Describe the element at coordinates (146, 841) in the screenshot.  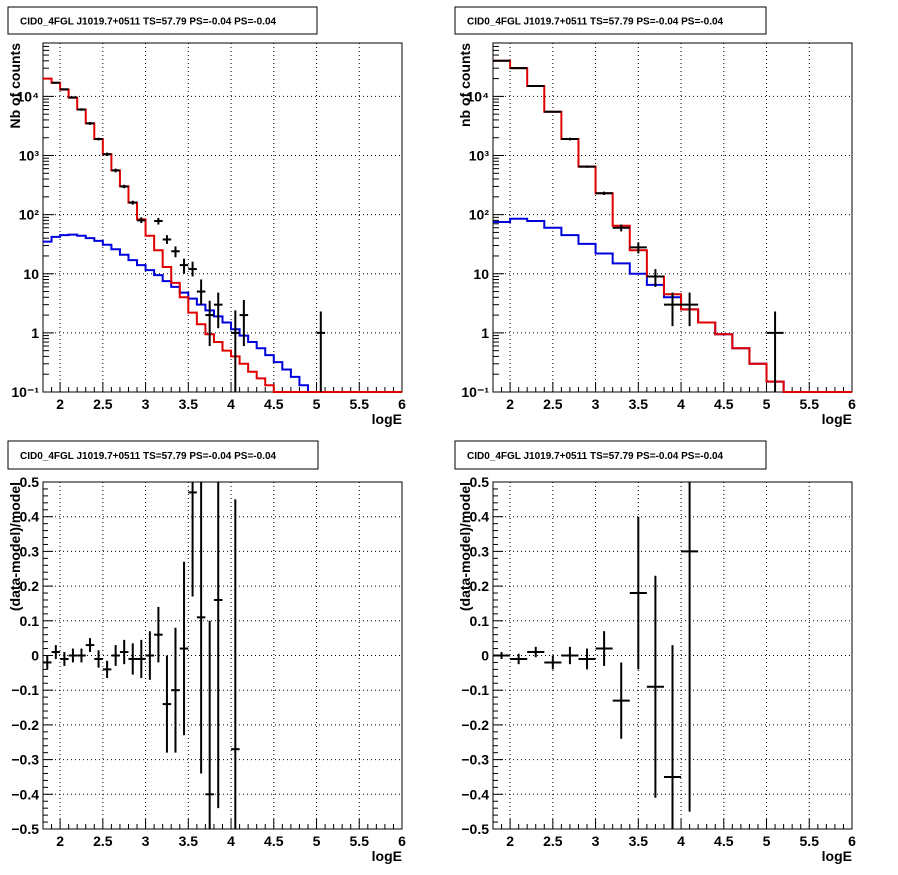
I see `x-tick-label: 3` at that location.